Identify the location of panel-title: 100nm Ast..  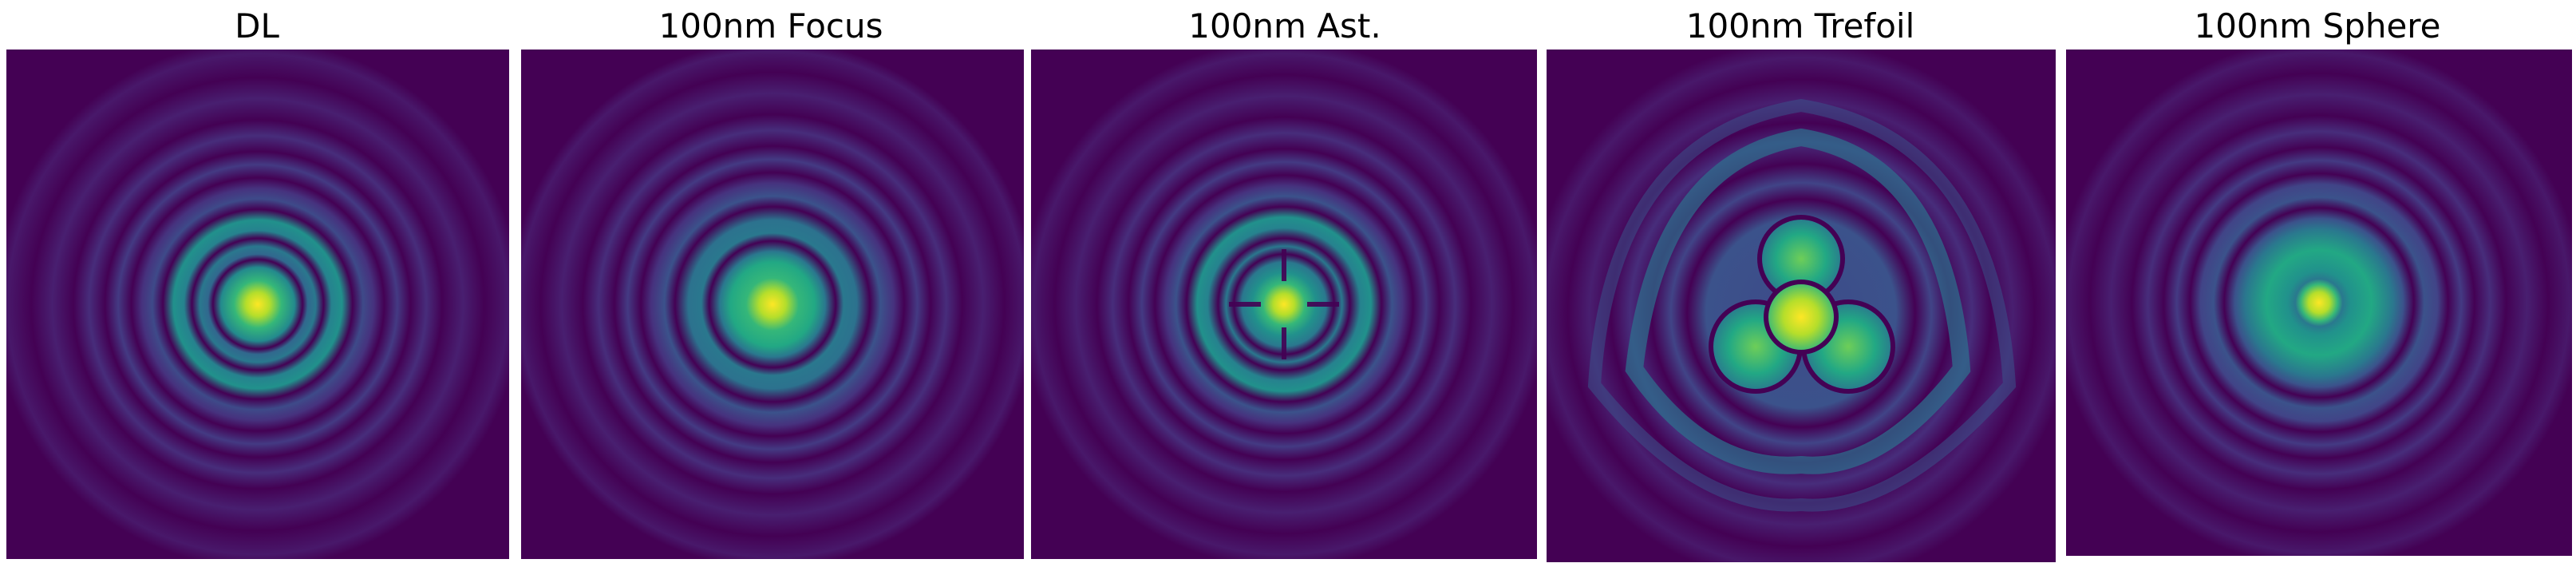
(1284, 26).